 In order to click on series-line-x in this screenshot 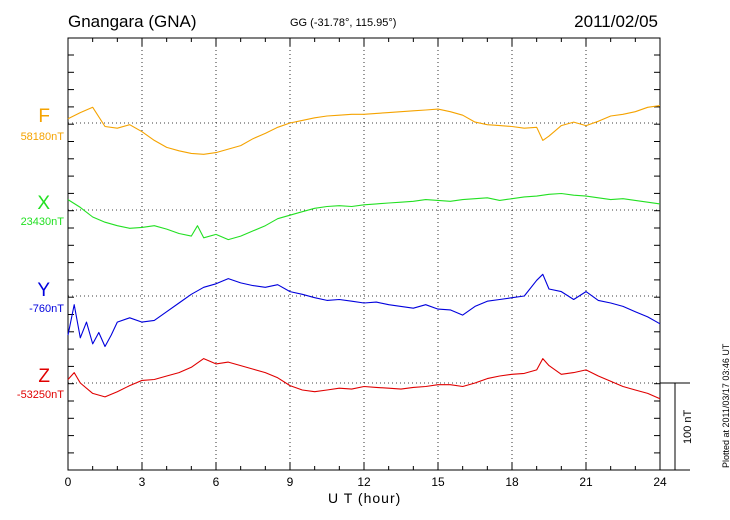, I will do `click(364, 216)`.